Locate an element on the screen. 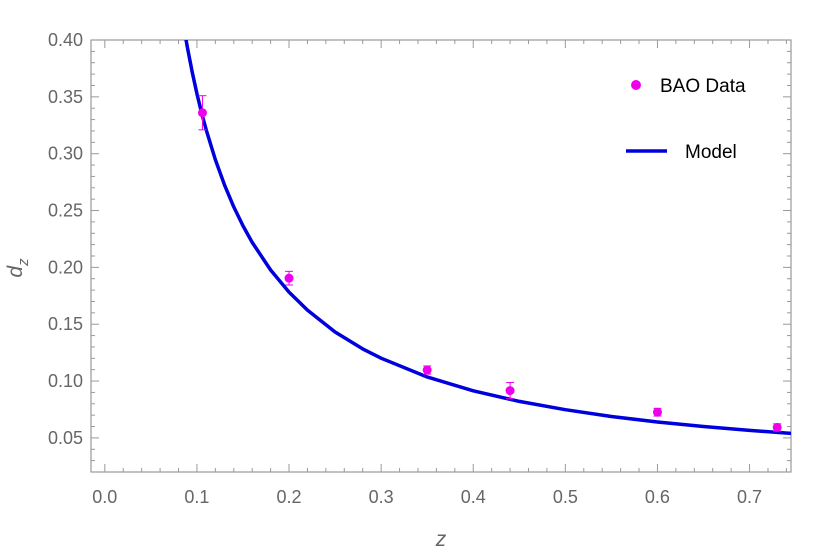 Image resolution: width=830 pixels, height=547 pixels. y-axis-title-subscript: z is located at coordinates (23, 262).